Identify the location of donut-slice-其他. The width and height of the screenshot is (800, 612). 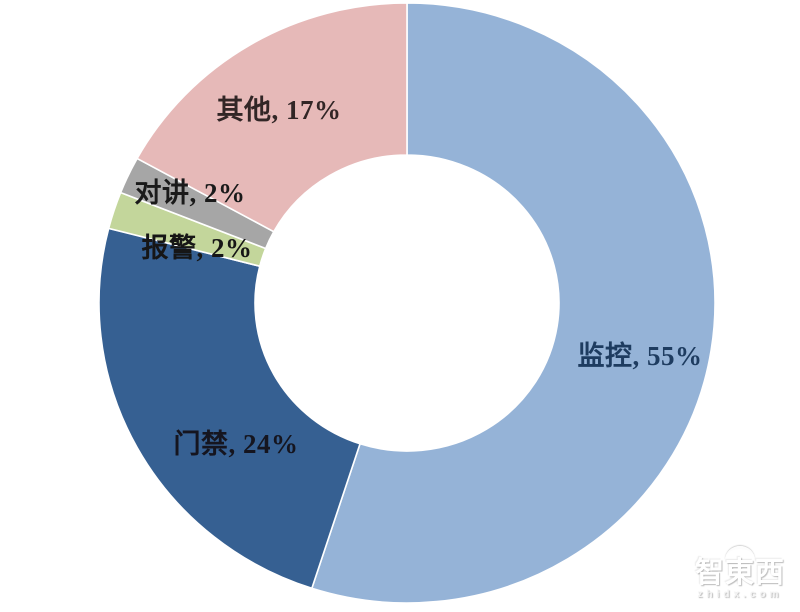
(272, 117).